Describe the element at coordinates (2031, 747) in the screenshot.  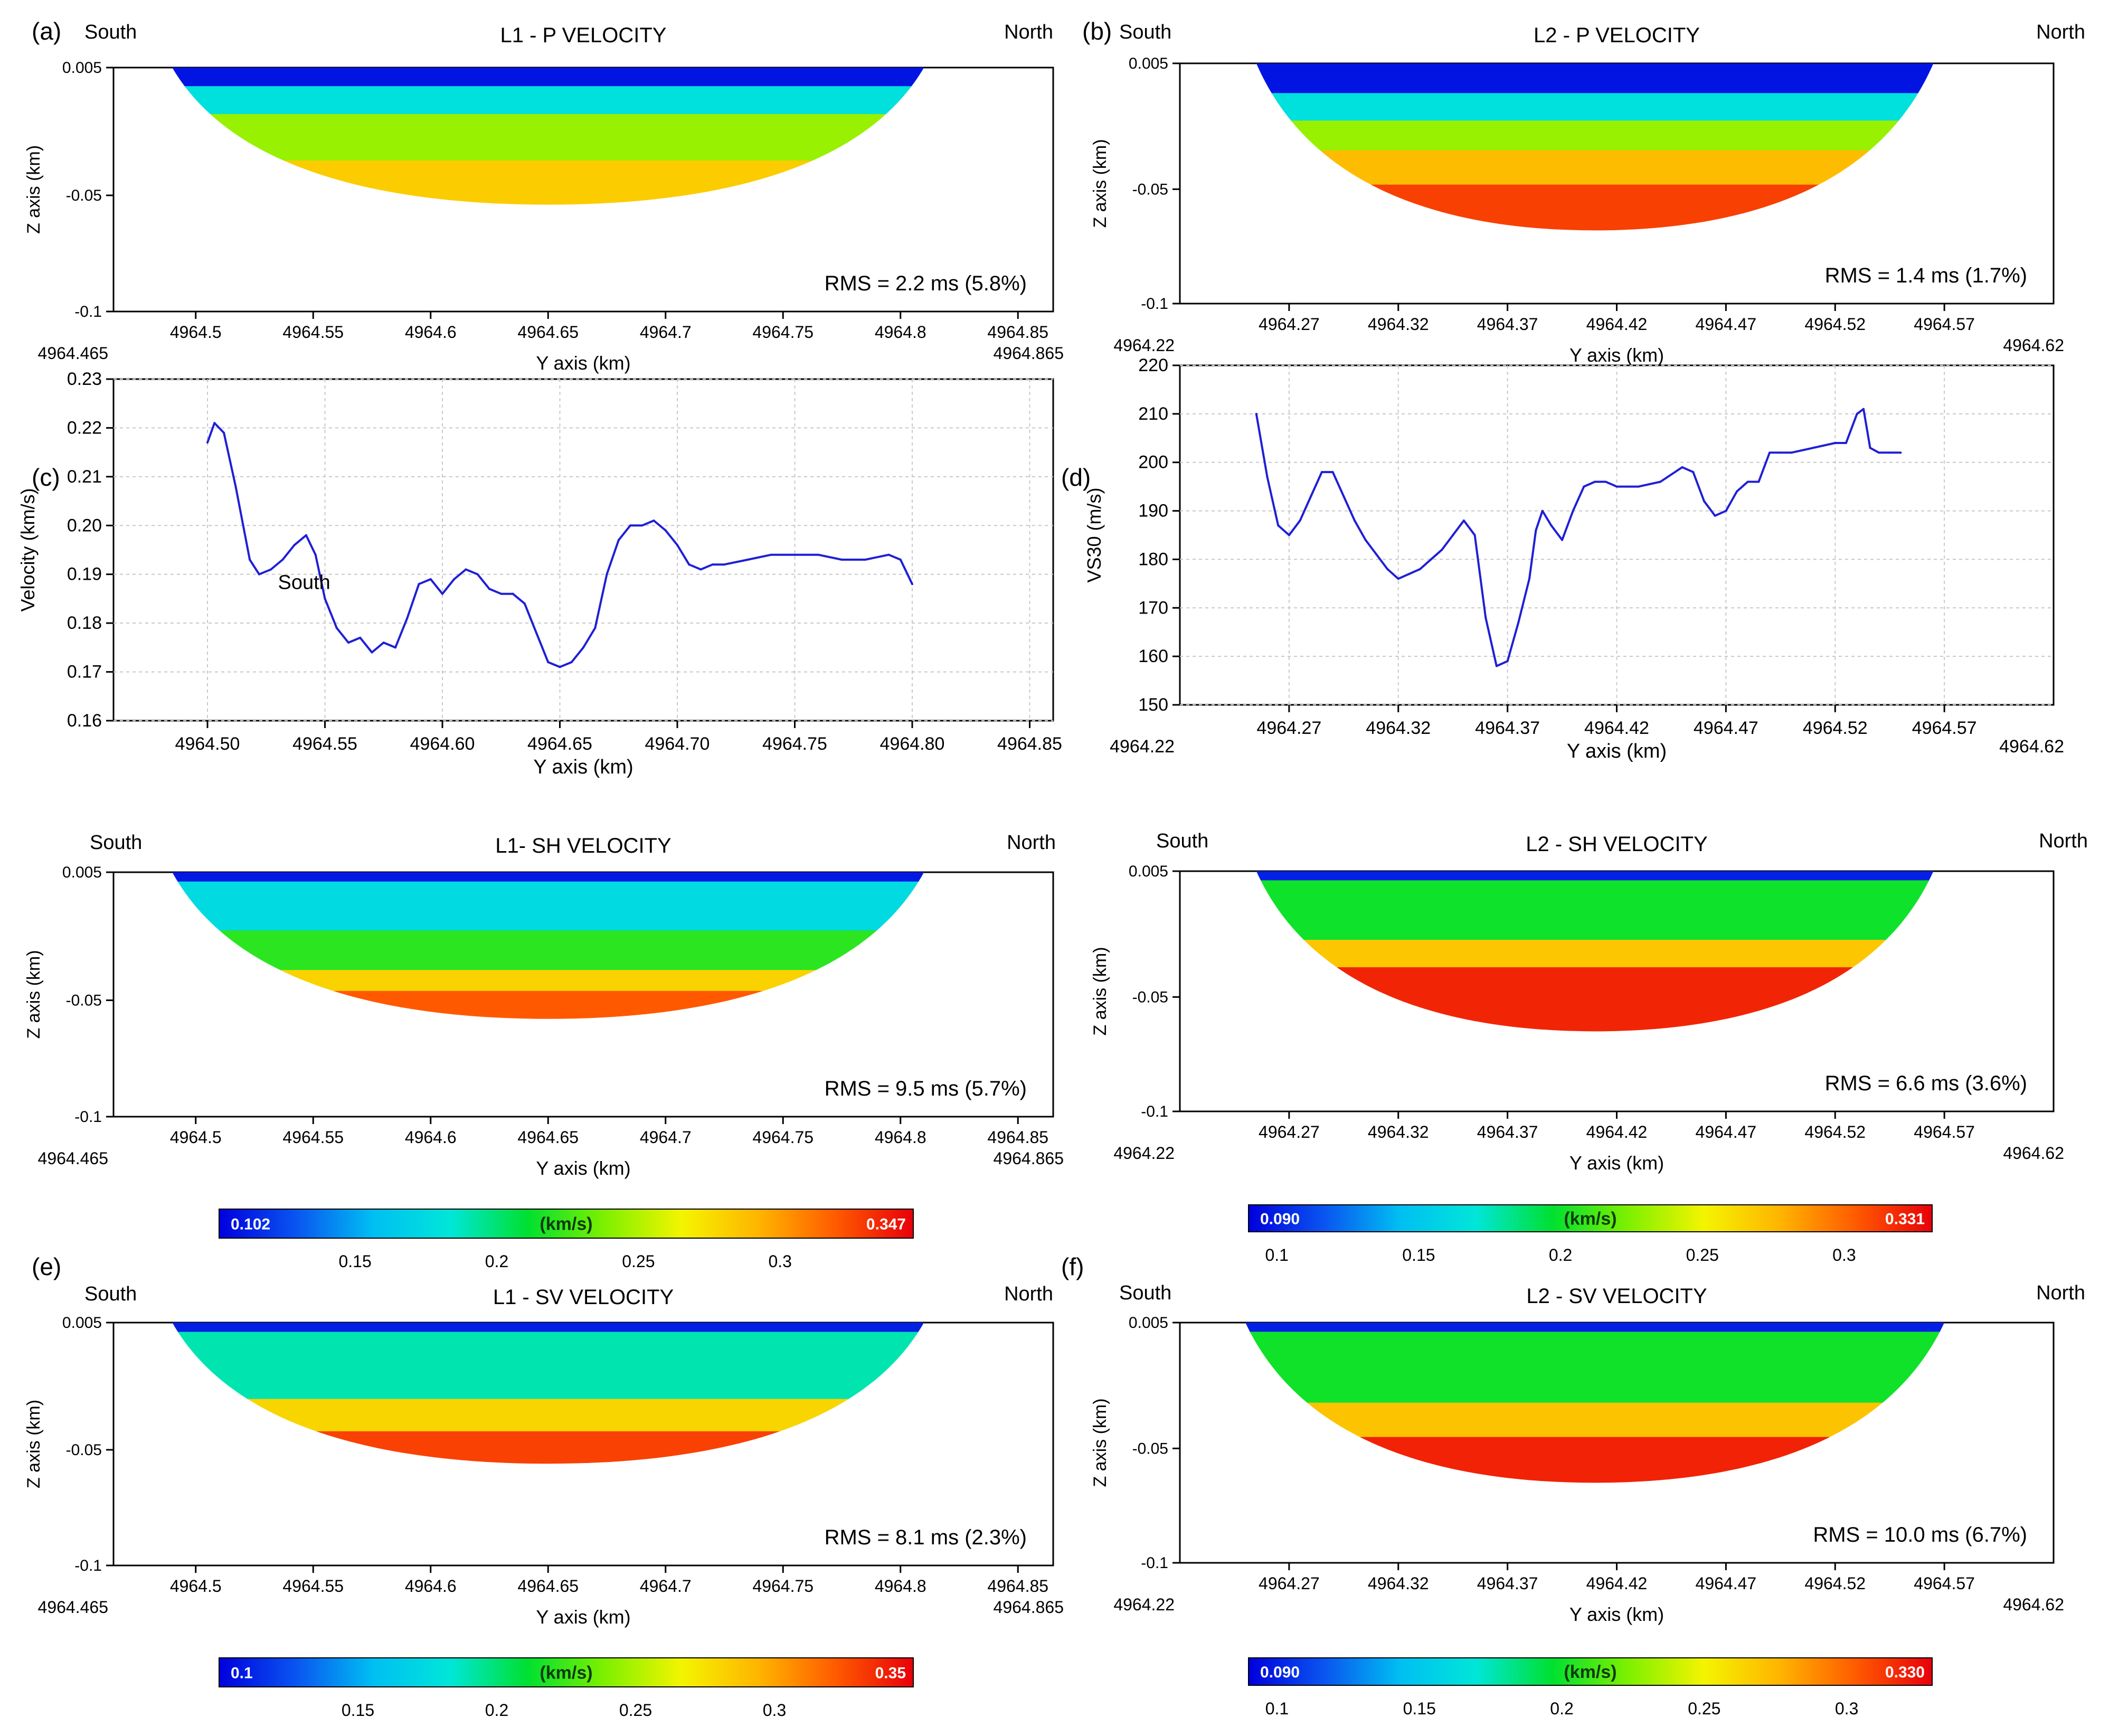
I see `x-edge-label-right: 4964.62` at that location.